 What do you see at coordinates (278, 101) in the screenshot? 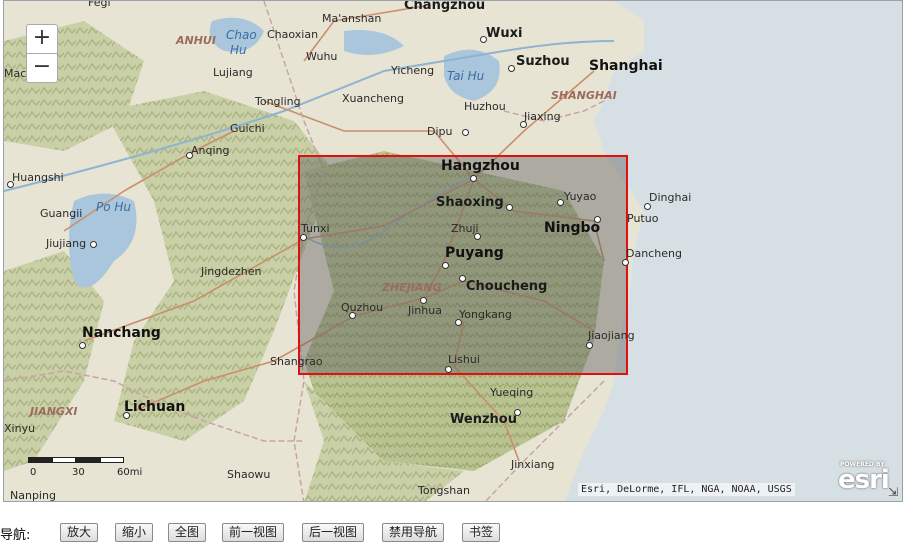
I see `city-label: Tongling` at bounding box center [278, 101].